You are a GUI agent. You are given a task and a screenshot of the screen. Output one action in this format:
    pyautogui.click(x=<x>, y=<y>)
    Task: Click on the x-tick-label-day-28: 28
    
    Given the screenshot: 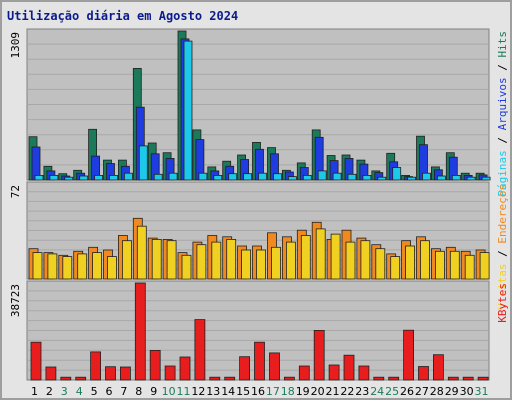 What is the action you would take?
    pyautogui.click(x=437, y=391)
    